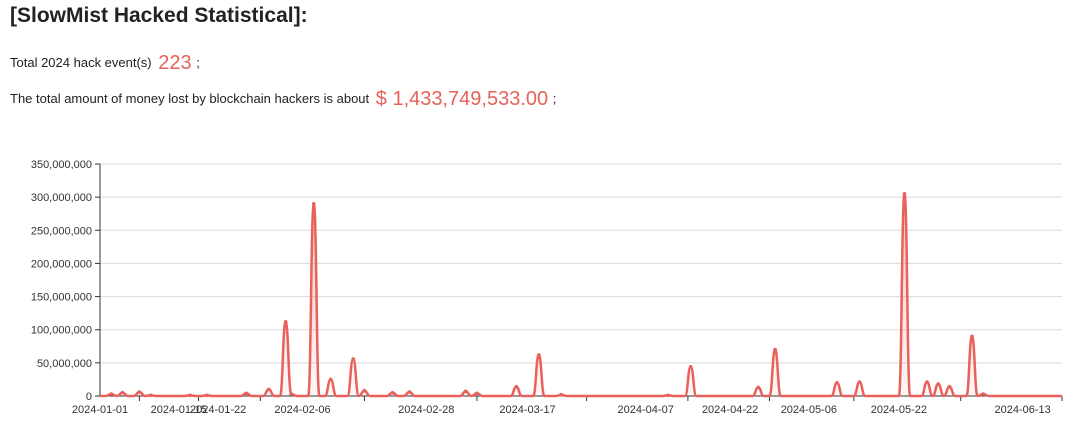 This screenshot has width=1080, height=424. What do you see at coordinates (61, 165) in the screenshot?
I see `y-tick-label: 350,000,000` at bounding box center [61, 165].